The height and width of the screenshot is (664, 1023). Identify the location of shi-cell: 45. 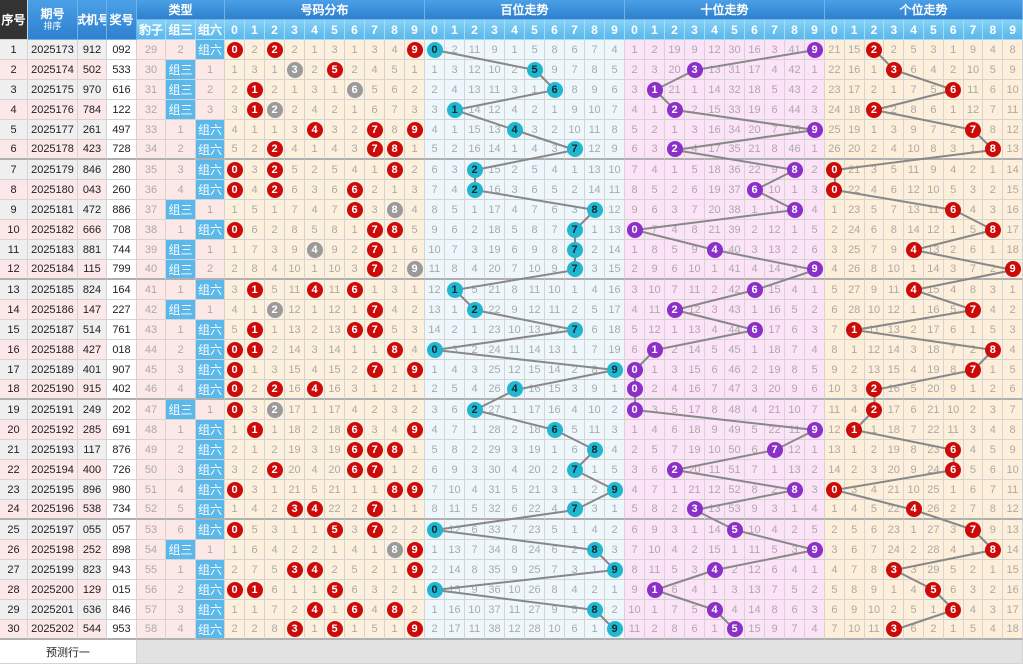
(795, 130).